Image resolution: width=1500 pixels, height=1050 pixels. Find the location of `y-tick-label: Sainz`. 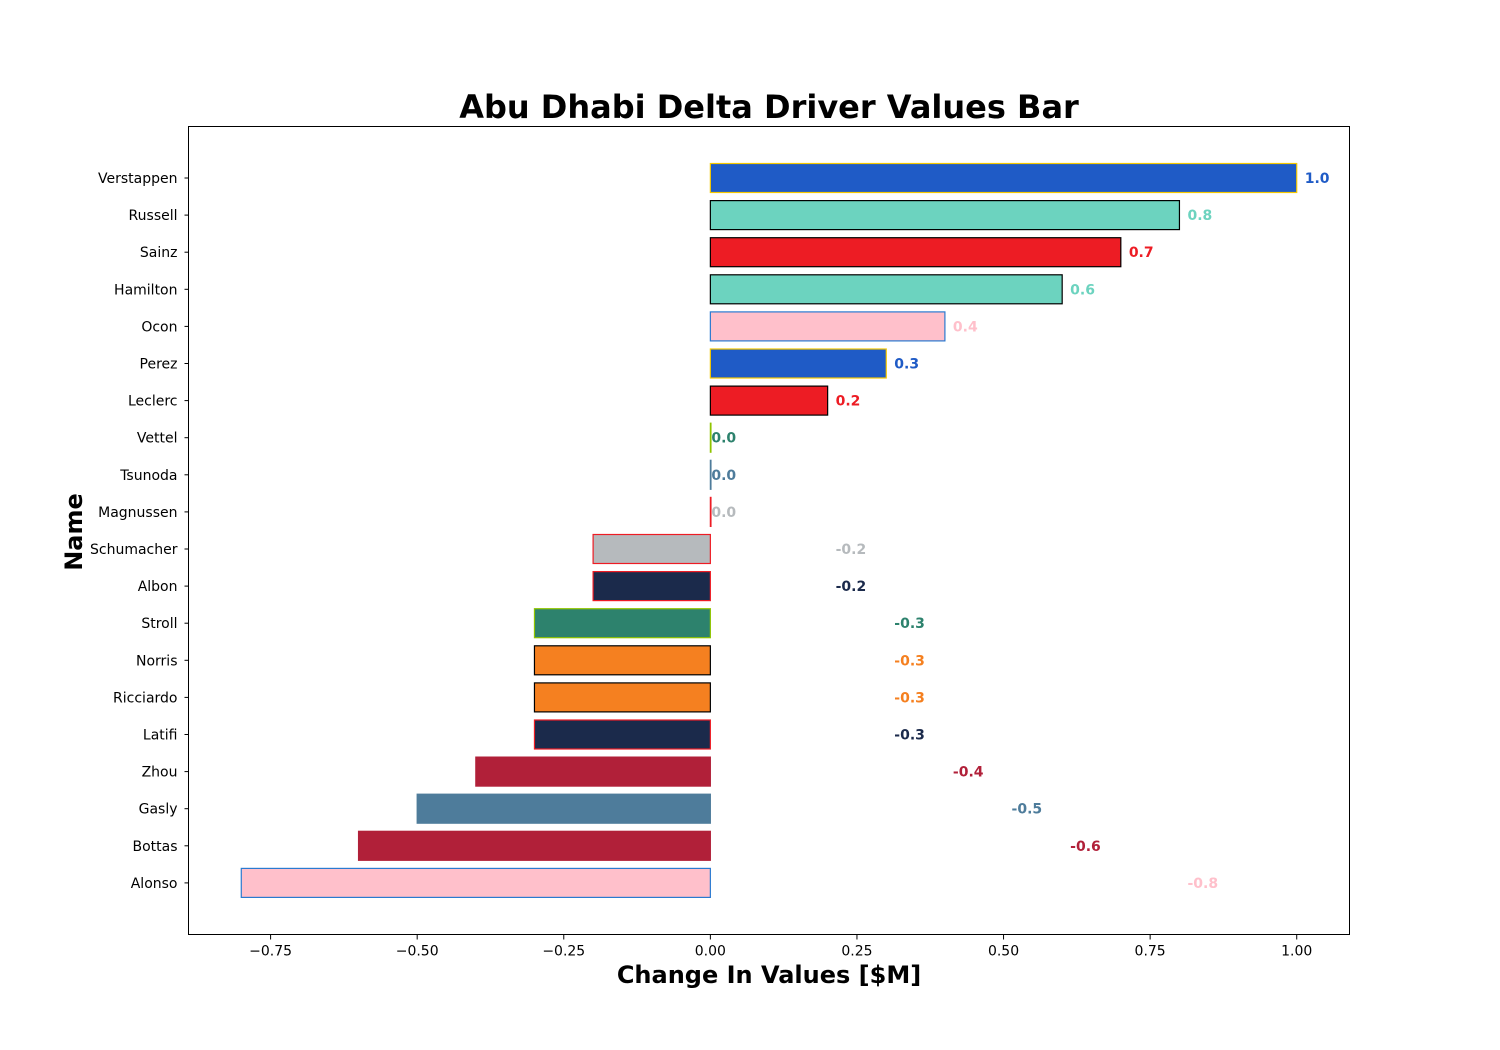

y-tick-label: Sainz is located at coordinates (159, 253).